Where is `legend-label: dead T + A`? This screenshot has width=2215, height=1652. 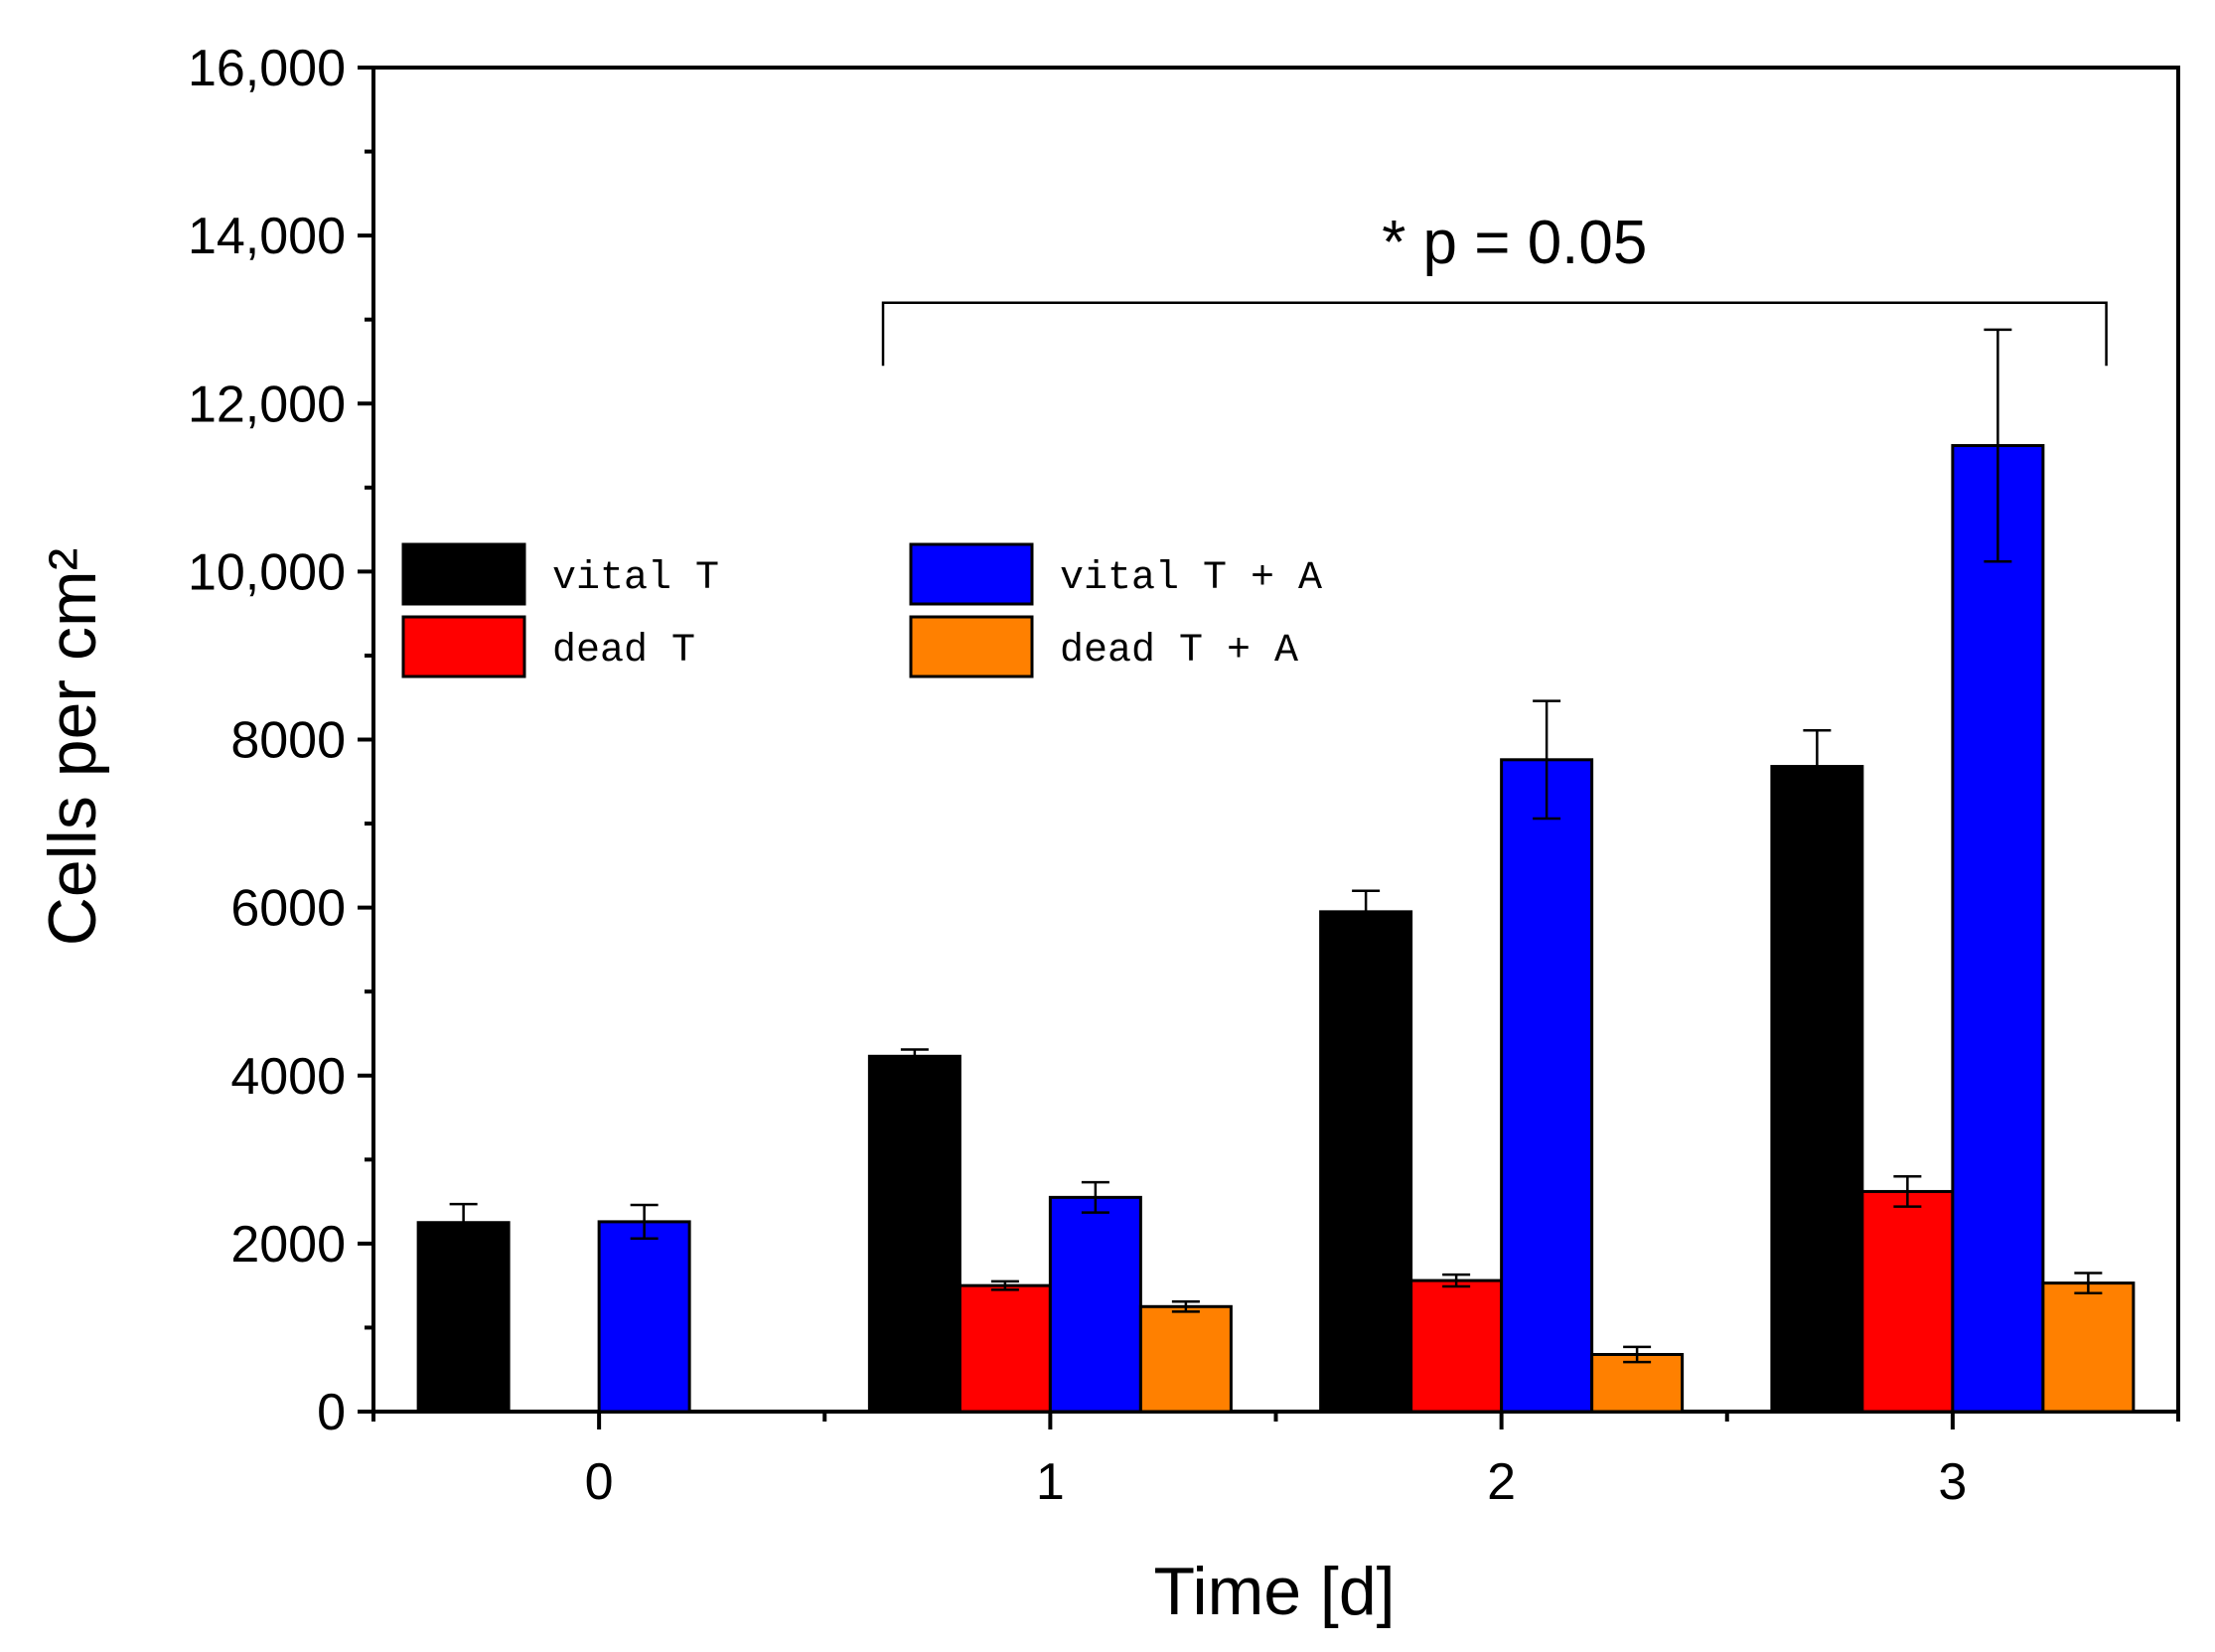
legend-label: dead T + A is located at coordinates (1179, 651).